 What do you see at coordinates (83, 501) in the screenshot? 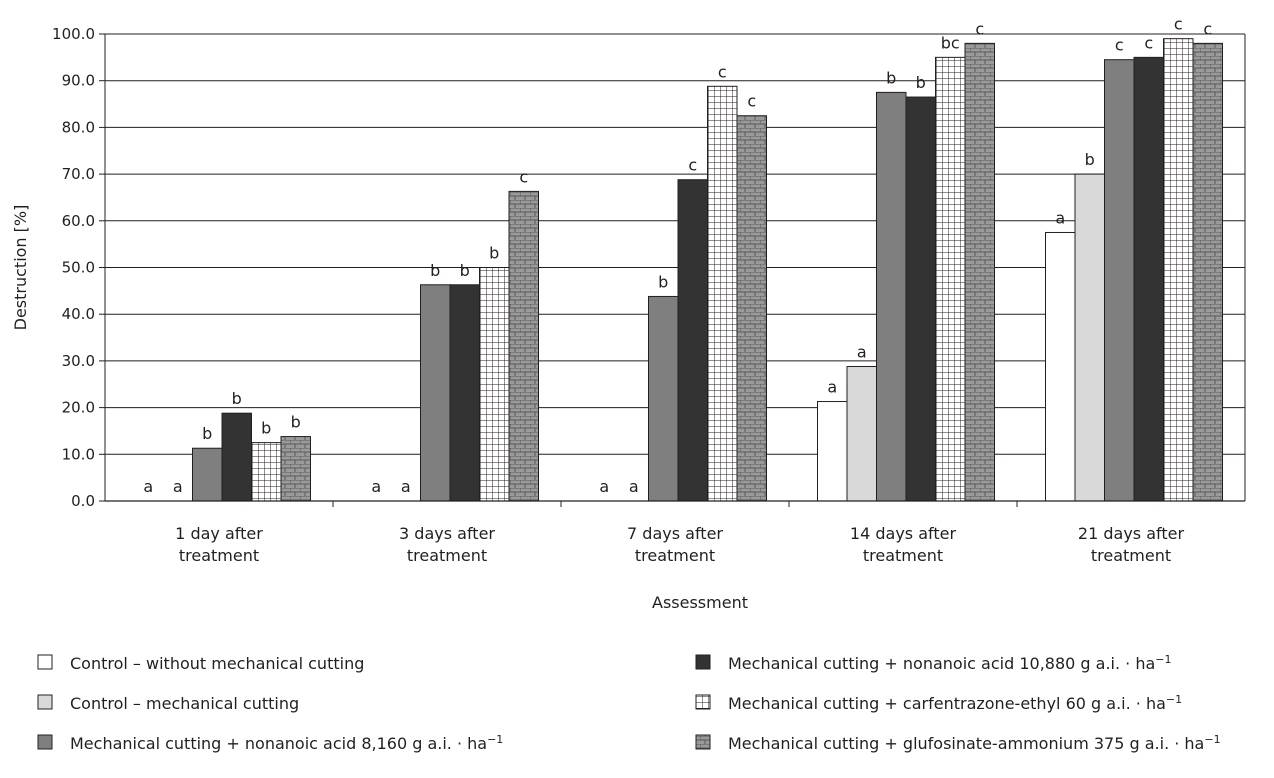
I see `y-tick-label: 0.0` at bounding box center [83, 501].